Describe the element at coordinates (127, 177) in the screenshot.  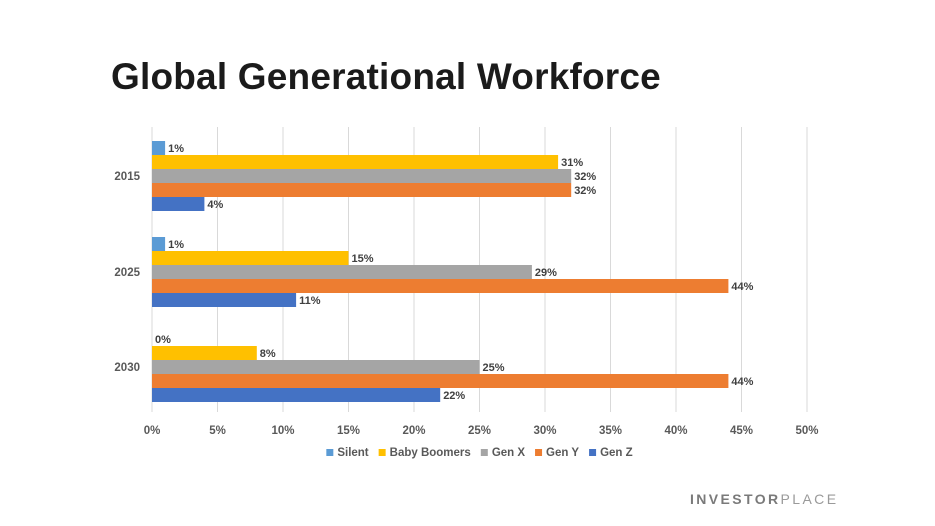
I see `category-label: 2015` at that location.